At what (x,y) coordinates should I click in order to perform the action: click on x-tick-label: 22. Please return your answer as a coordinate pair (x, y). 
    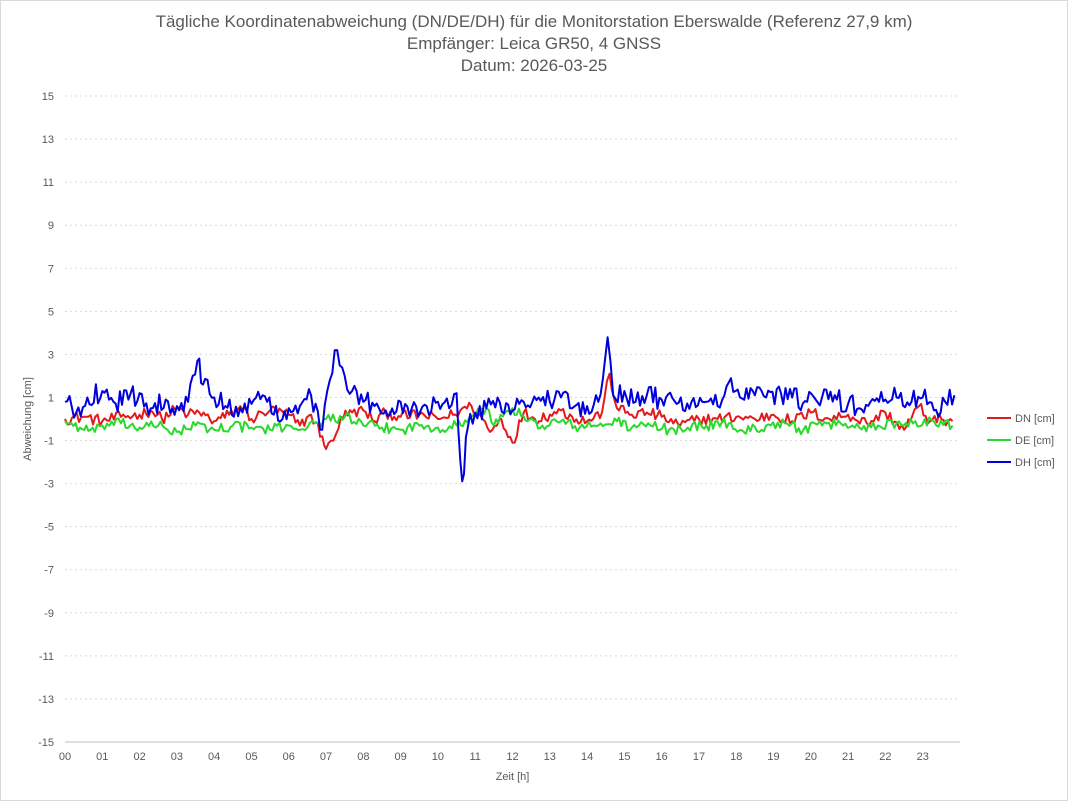
    Looking at the image, I should click on (885, 757).